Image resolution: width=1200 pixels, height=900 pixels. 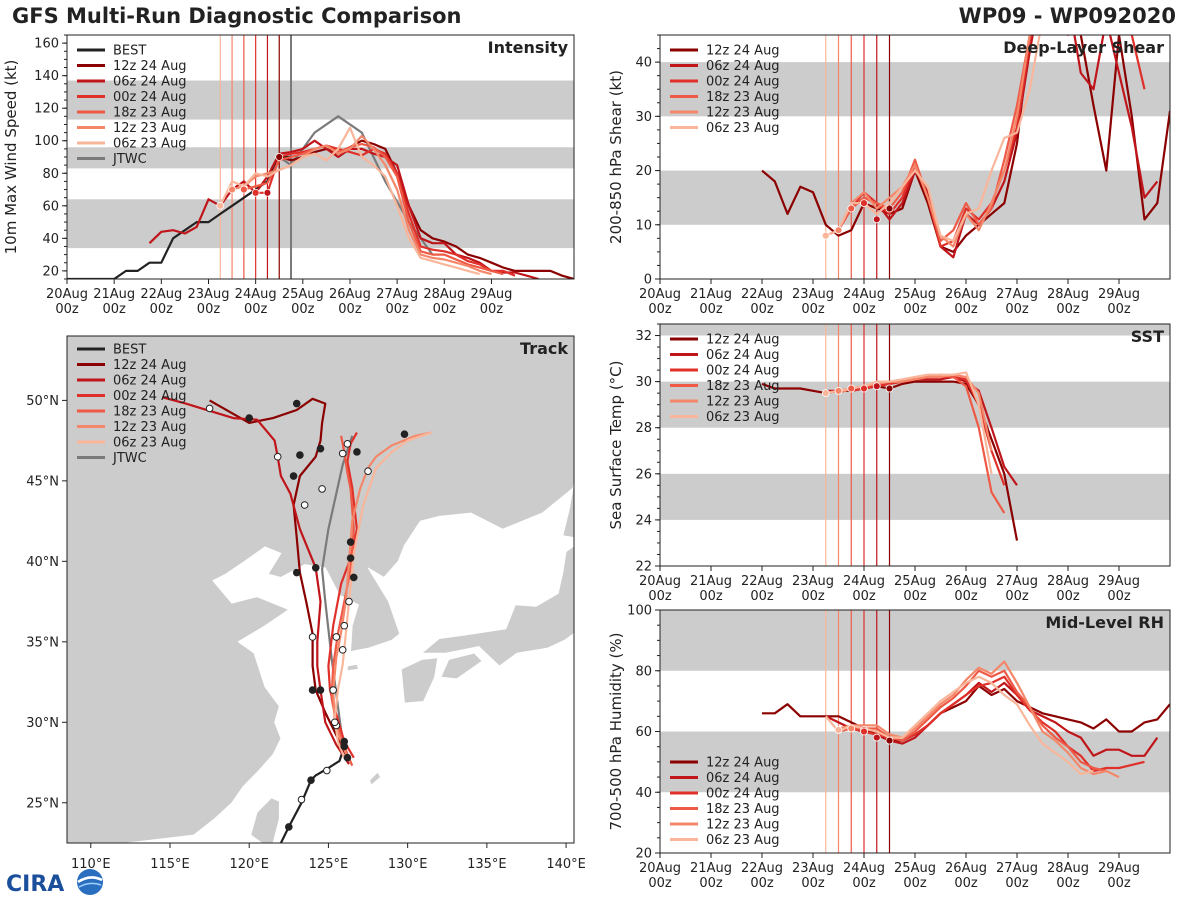 What do you see at coordinates (966, 713) in the screenshot?
I see `series-12z-24-aug` at bounding box center [966, 713].